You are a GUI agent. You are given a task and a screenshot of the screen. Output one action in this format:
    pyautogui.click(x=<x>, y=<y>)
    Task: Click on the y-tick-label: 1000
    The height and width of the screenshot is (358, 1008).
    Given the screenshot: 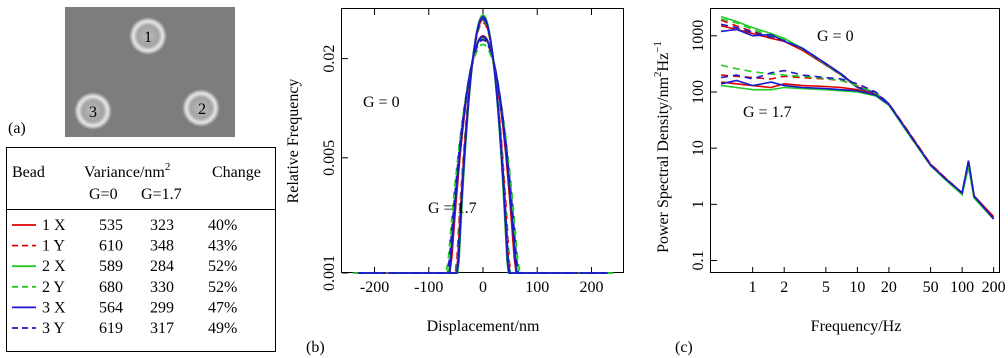 What is the action you would take?
    pyautogui.click(x=698, y=36)
    